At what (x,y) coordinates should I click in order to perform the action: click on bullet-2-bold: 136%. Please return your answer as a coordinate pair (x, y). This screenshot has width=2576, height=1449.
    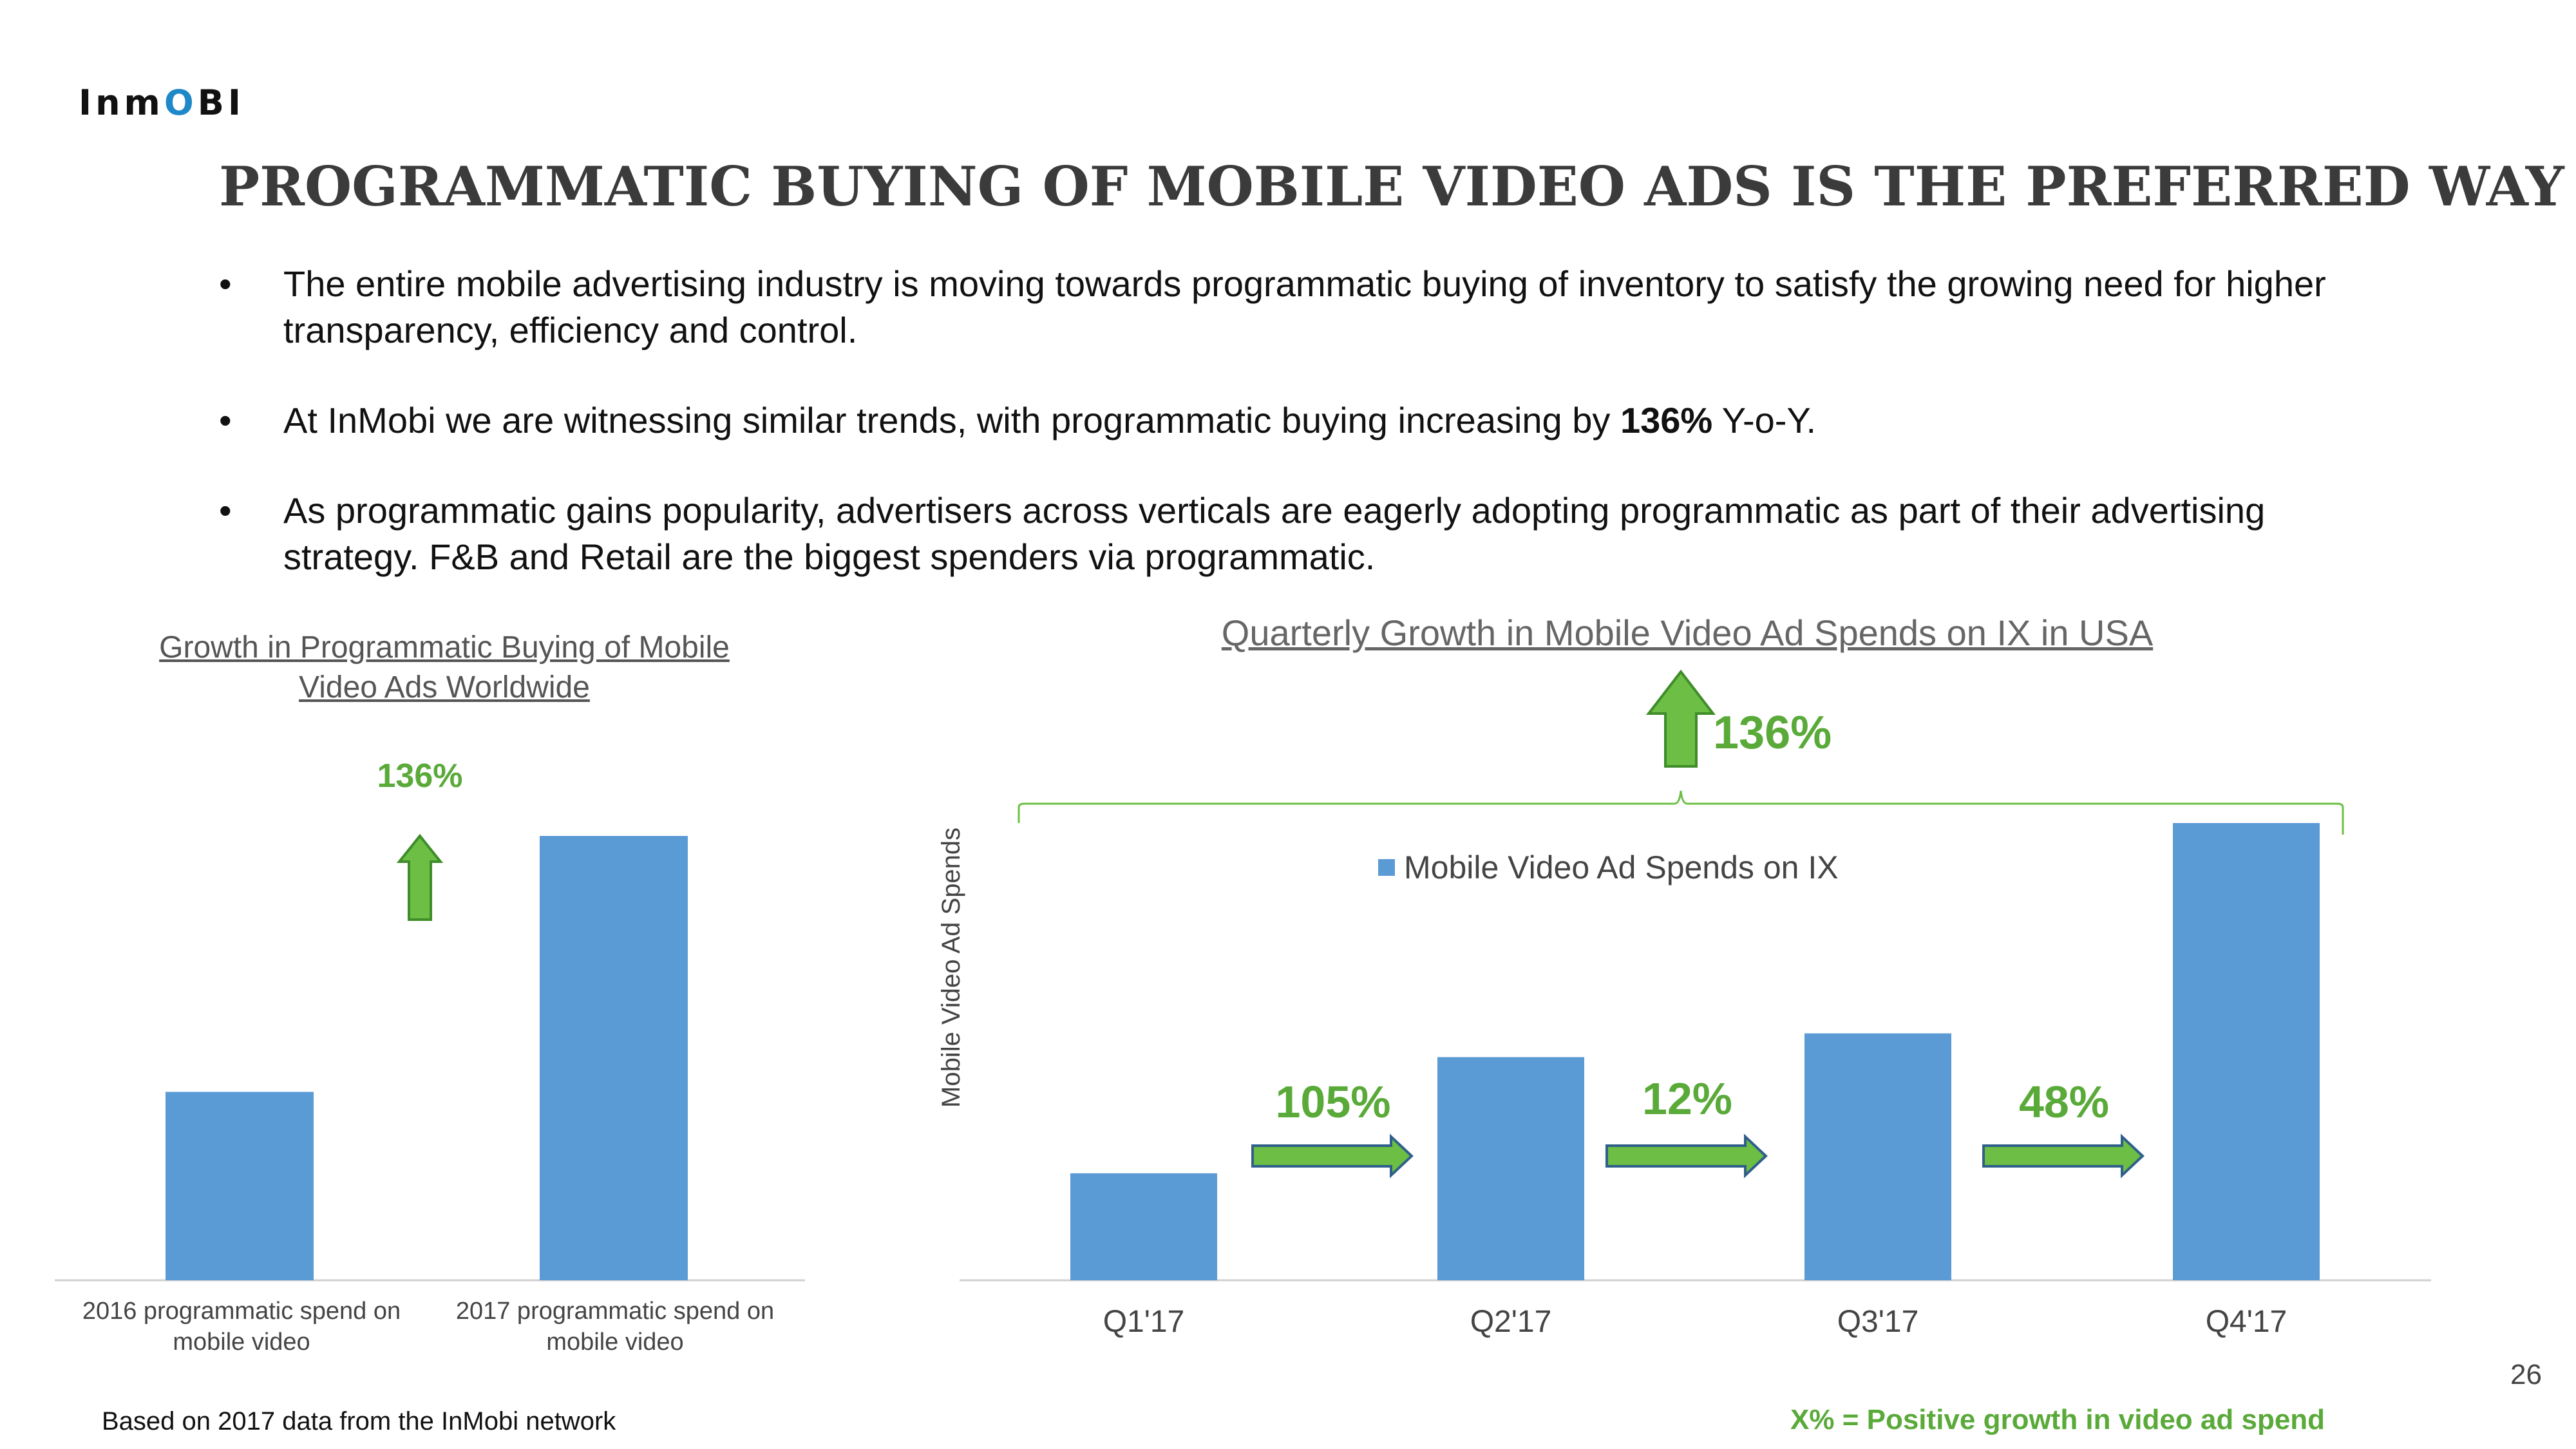
    Looking at the image, I should click on (1667, 420).